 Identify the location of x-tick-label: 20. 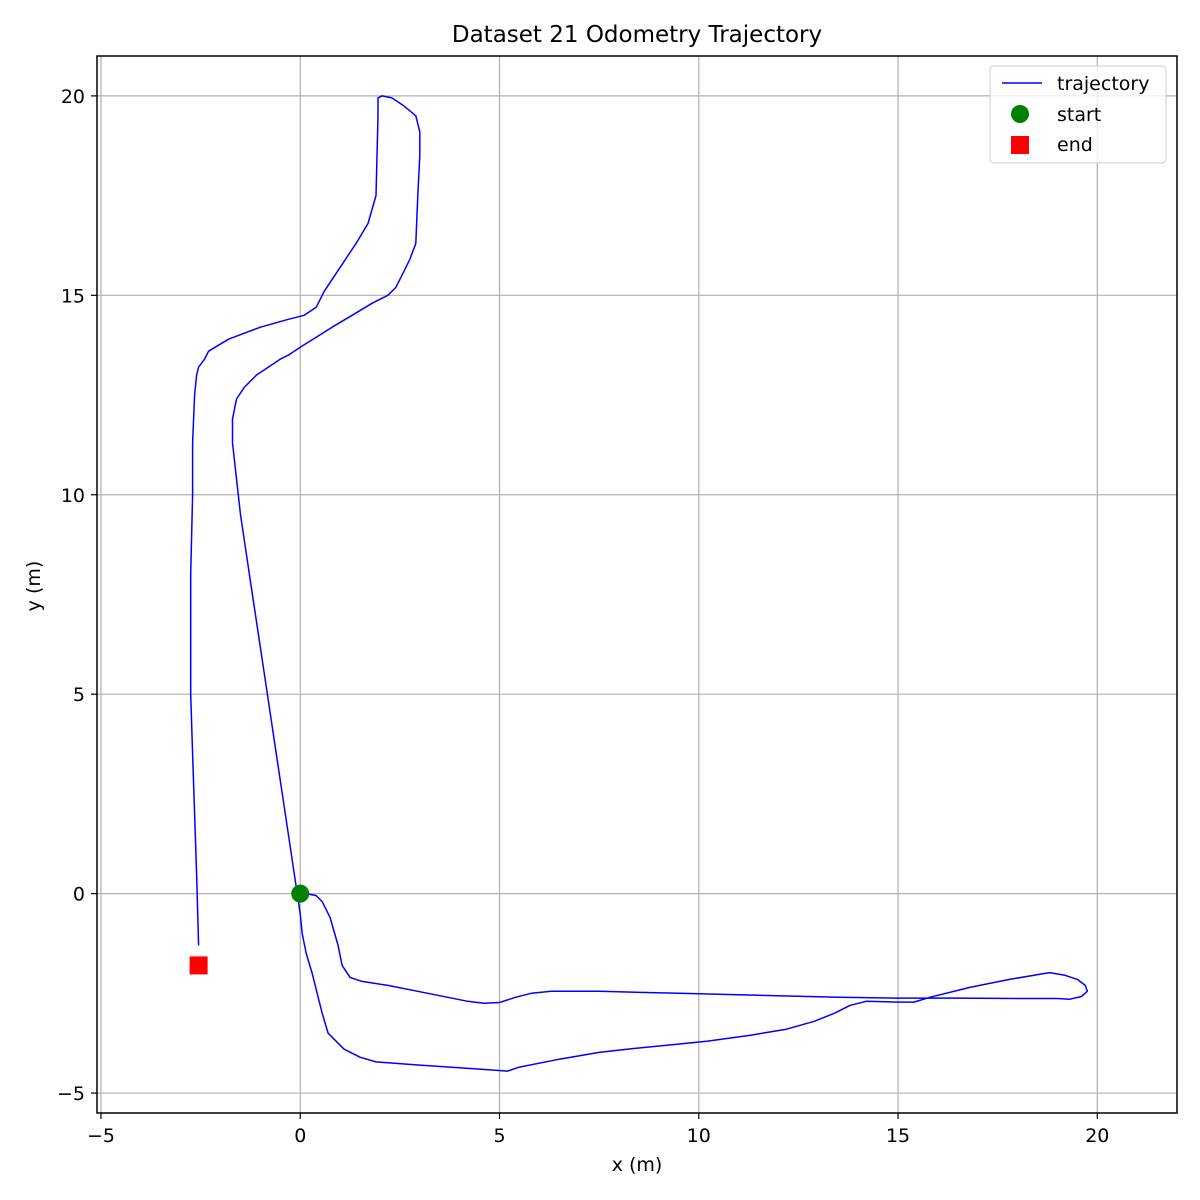
(1097, 1136).